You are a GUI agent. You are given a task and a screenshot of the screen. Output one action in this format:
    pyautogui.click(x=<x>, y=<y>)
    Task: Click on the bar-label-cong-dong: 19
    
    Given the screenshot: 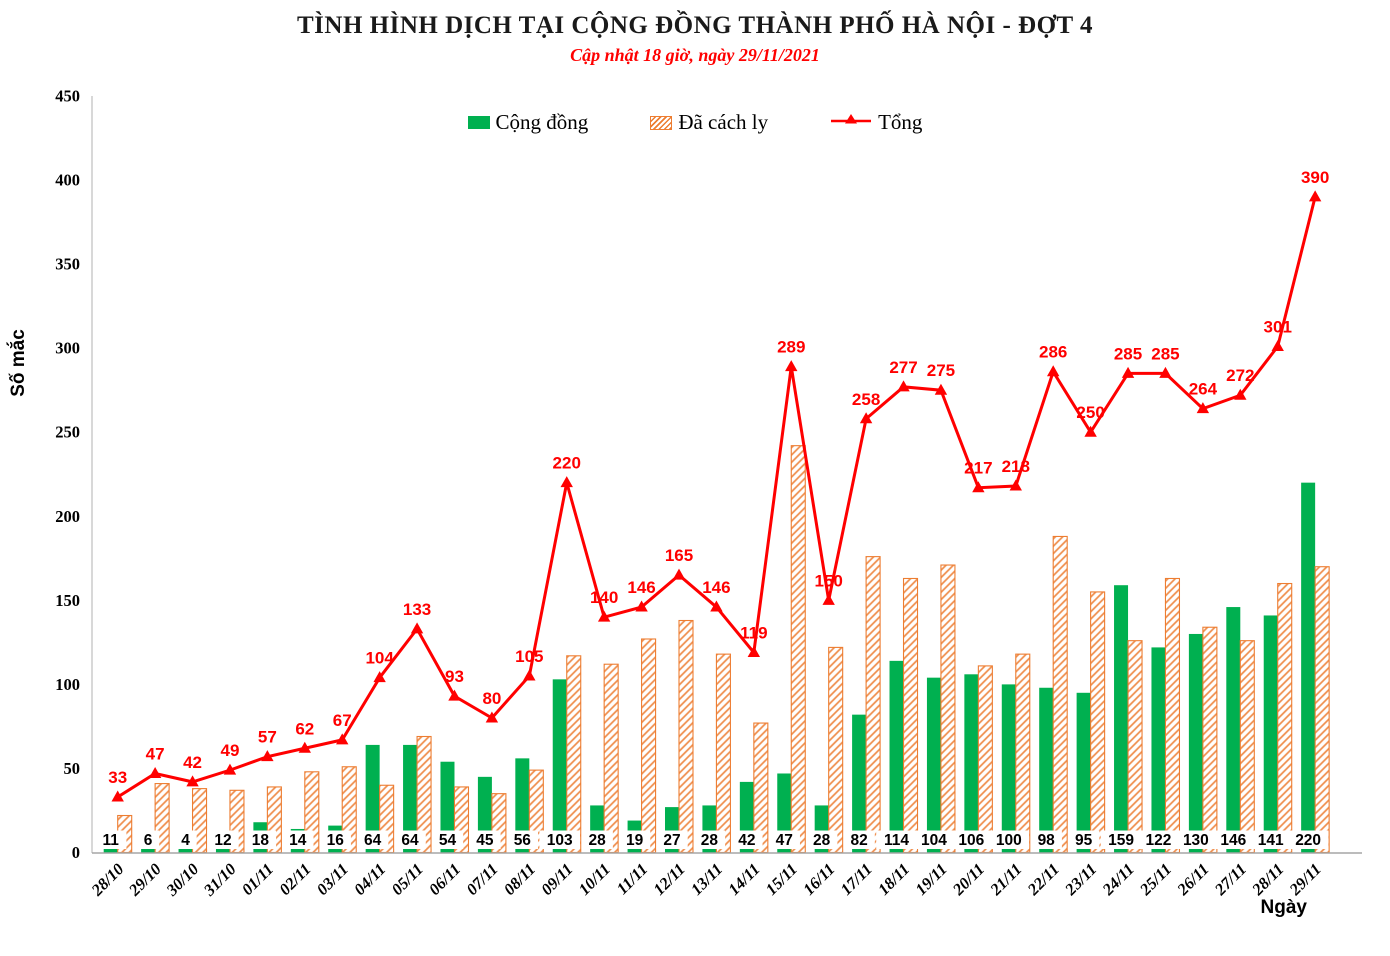 What is the action you would take?
    pyautogui.click(x=635, y=840)
    